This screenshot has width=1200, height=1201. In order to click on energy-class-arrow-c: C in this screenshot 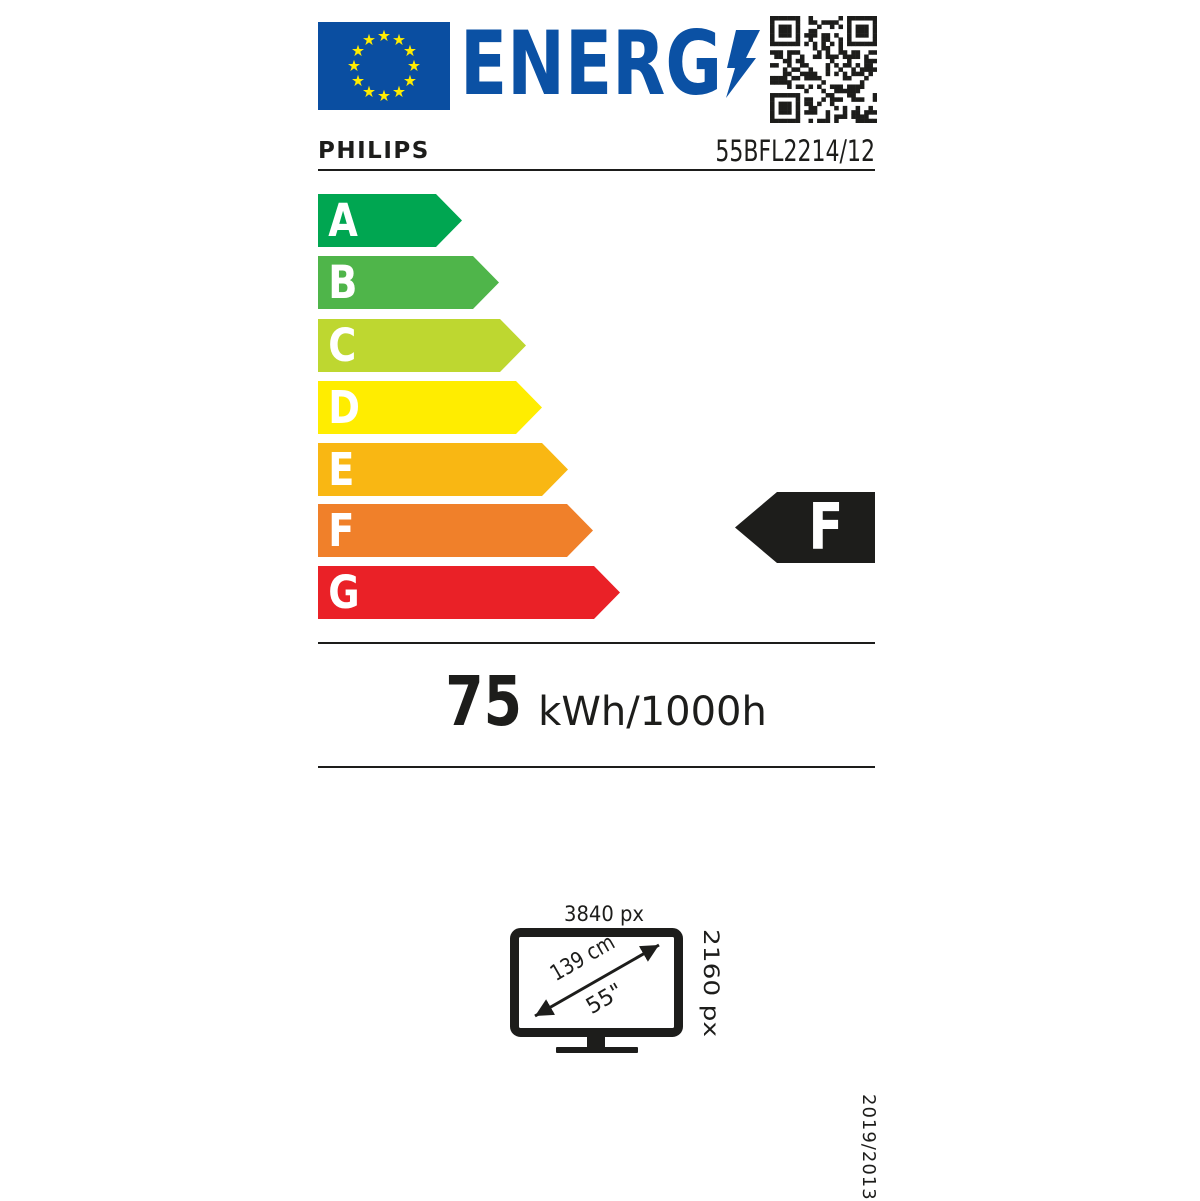, I will do `click(422, 345)`.